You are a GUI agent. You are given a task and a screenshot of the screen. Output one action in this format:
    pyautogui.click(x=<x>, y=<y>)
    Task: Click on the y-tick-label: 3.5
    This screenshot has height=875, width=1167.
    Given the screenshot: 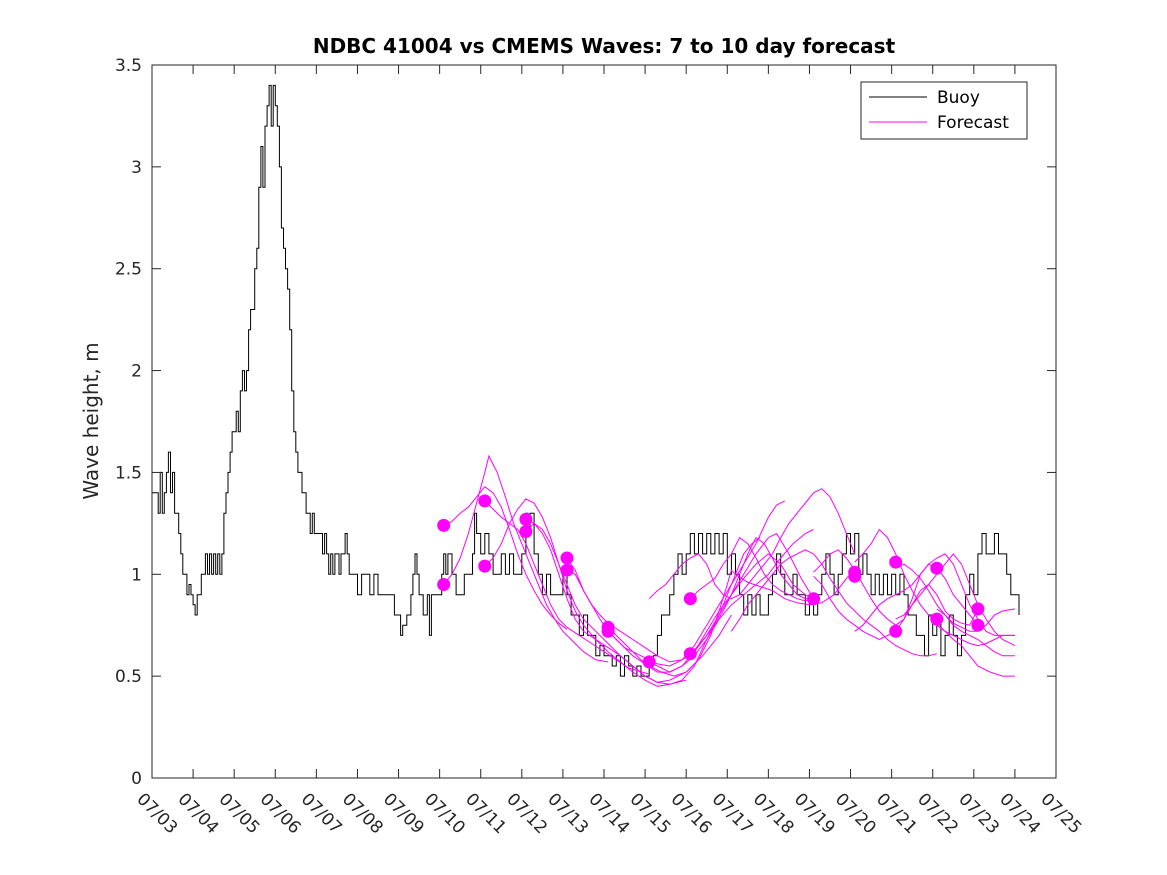 What is the action you would take?
    pyautogui.click(x=128, y=66)
    